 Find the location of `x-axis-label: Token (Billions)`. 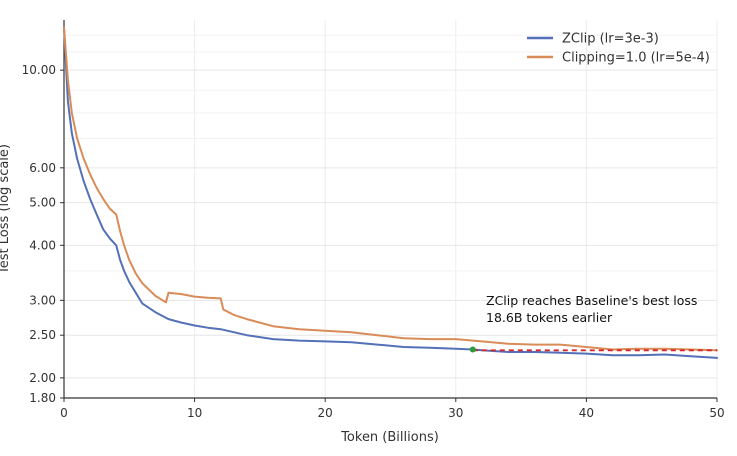

x-axis-label: Token (Billions) is located at coordinates (389, 437).